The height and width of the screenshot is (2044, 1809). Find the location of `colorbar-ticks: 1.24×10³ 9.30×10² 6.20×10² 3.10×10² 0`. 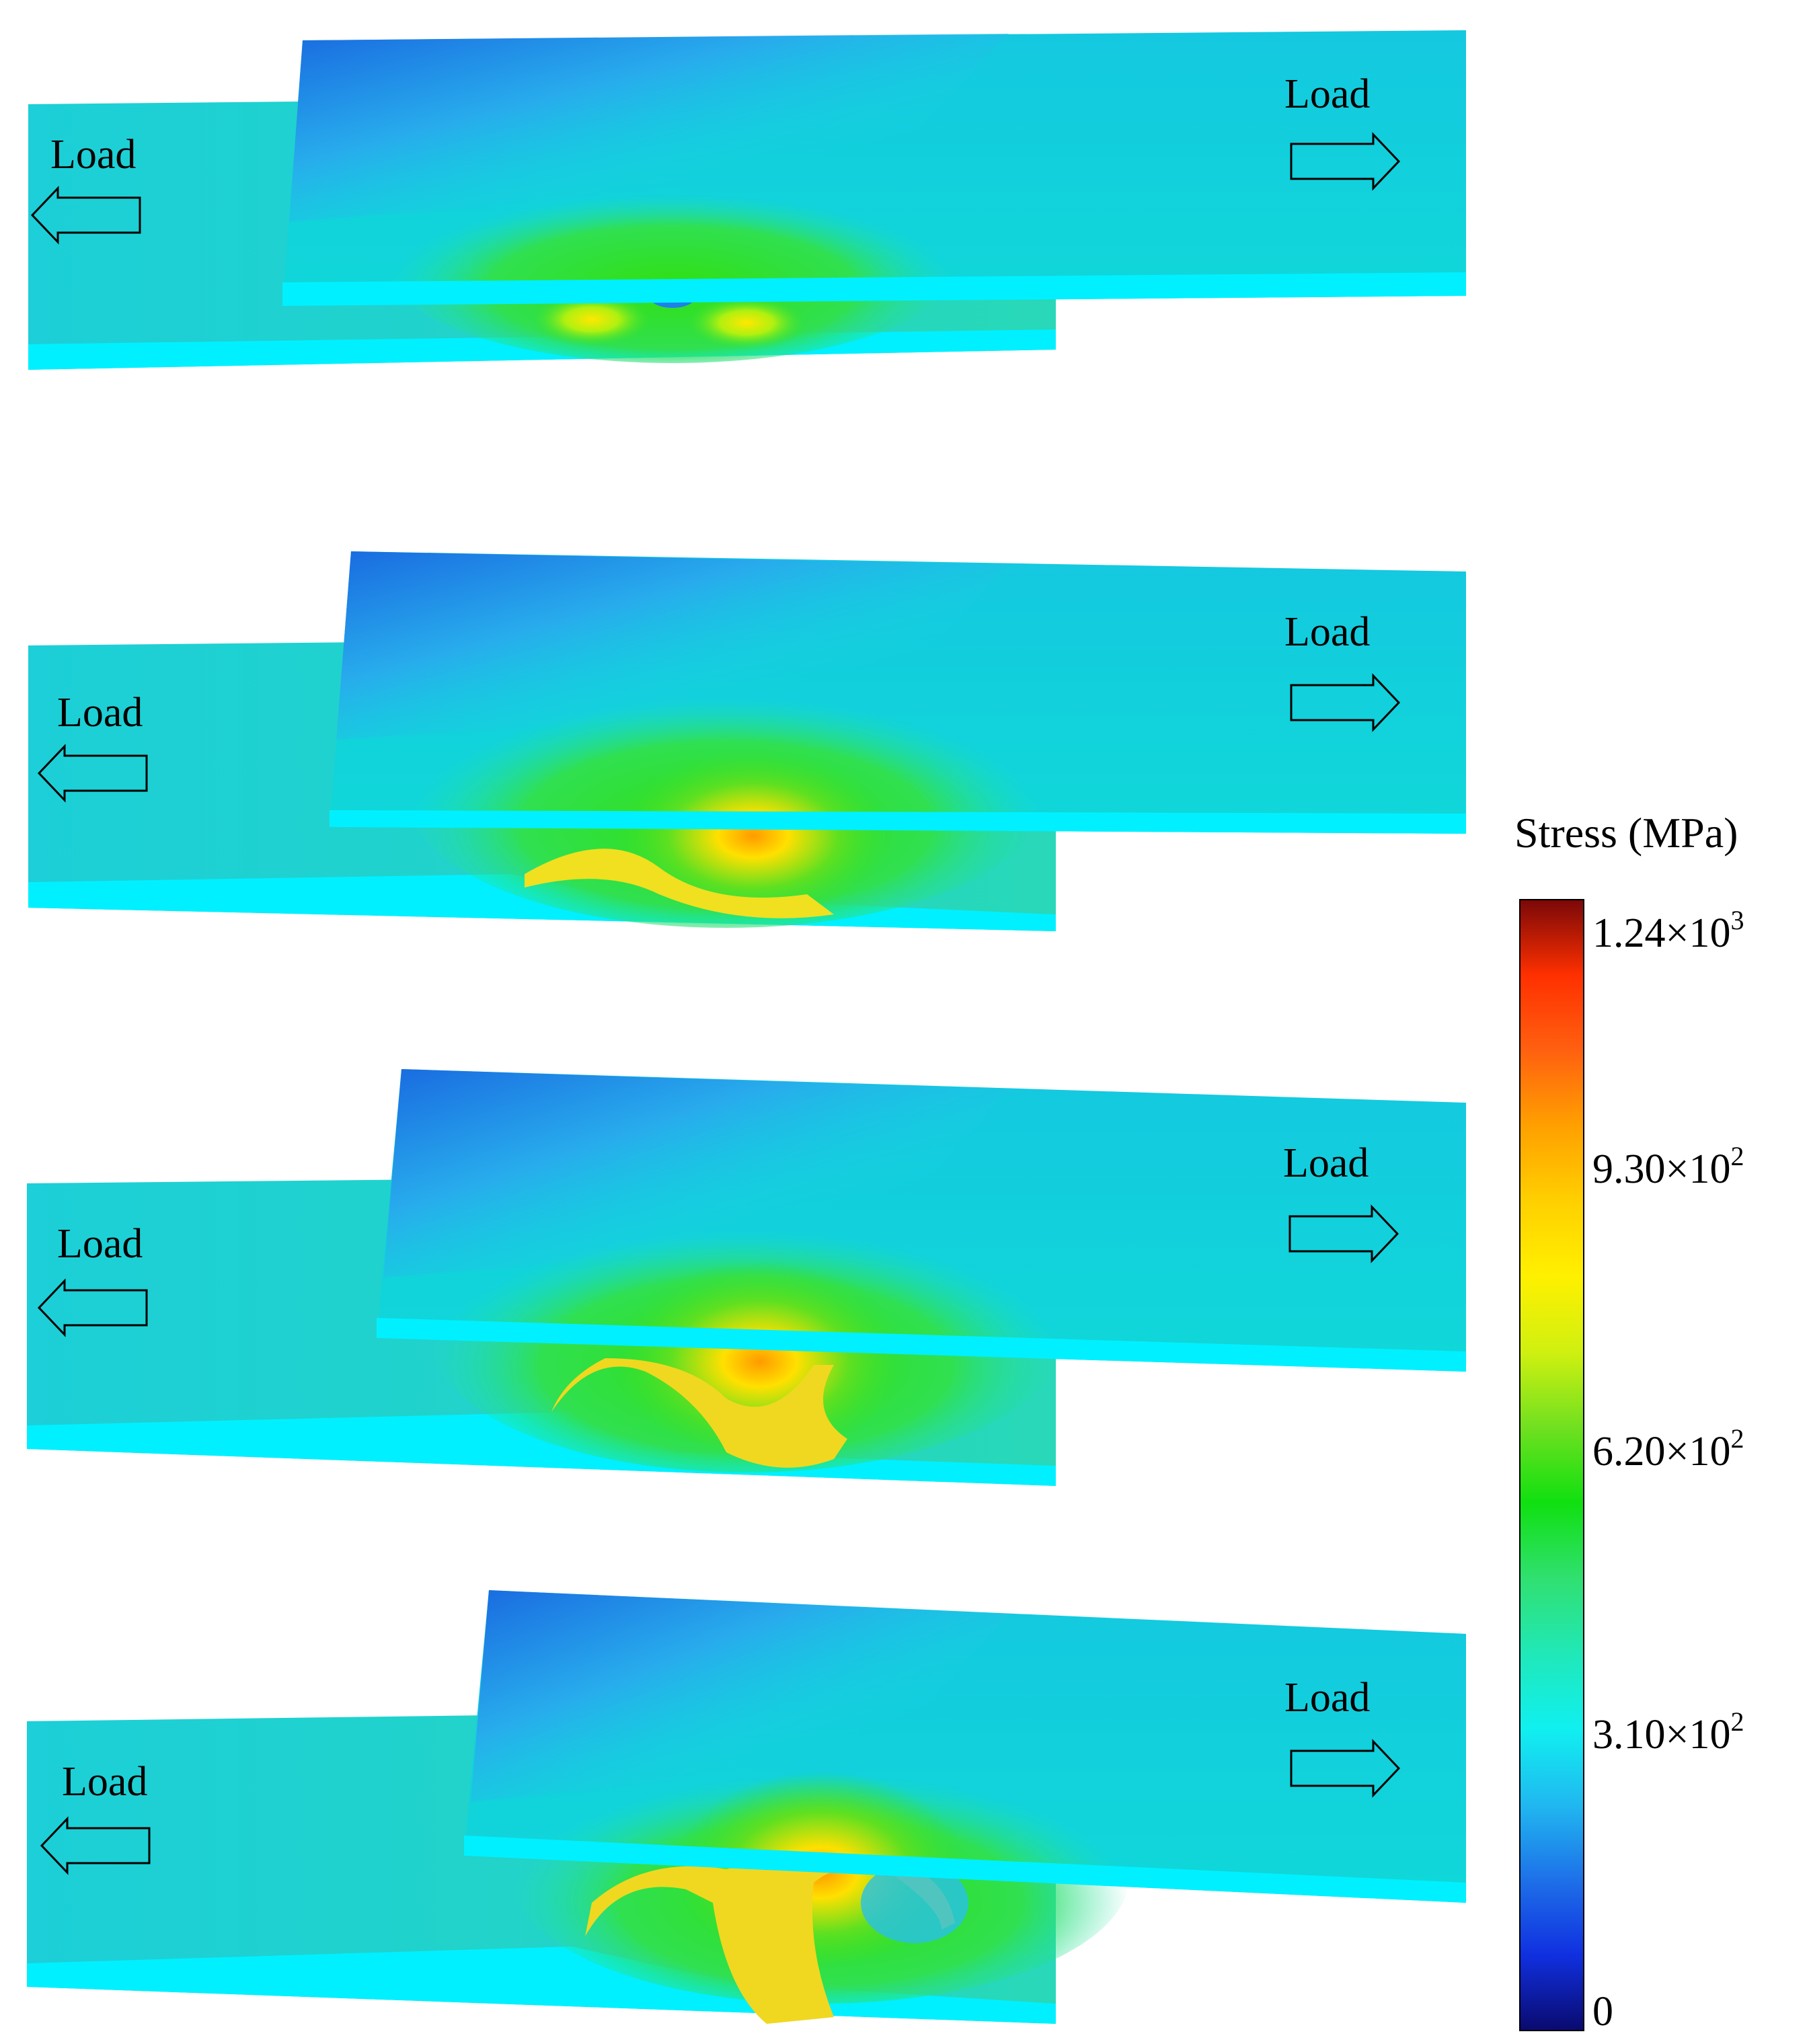

colorbar-ticks: 1.24×10³ 9.30×10² 6.20×10² 3.10×10² 0 is located at coordinates (1668, 1470).